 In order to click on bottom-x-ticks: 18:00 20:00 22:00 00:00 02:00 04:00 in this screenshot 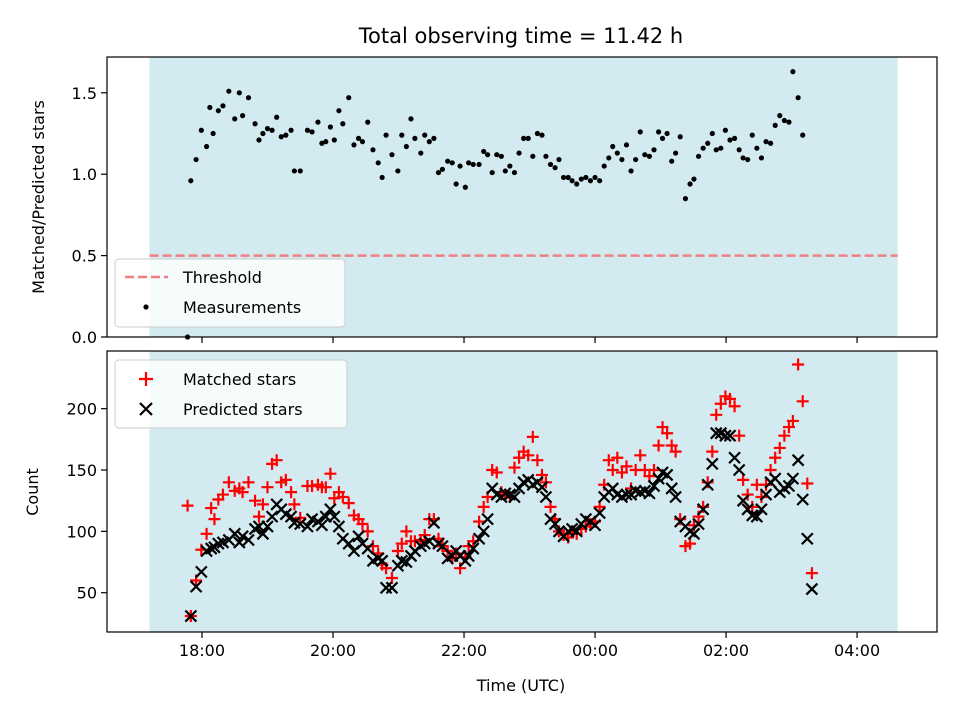, I will do `click(529, 646)`.